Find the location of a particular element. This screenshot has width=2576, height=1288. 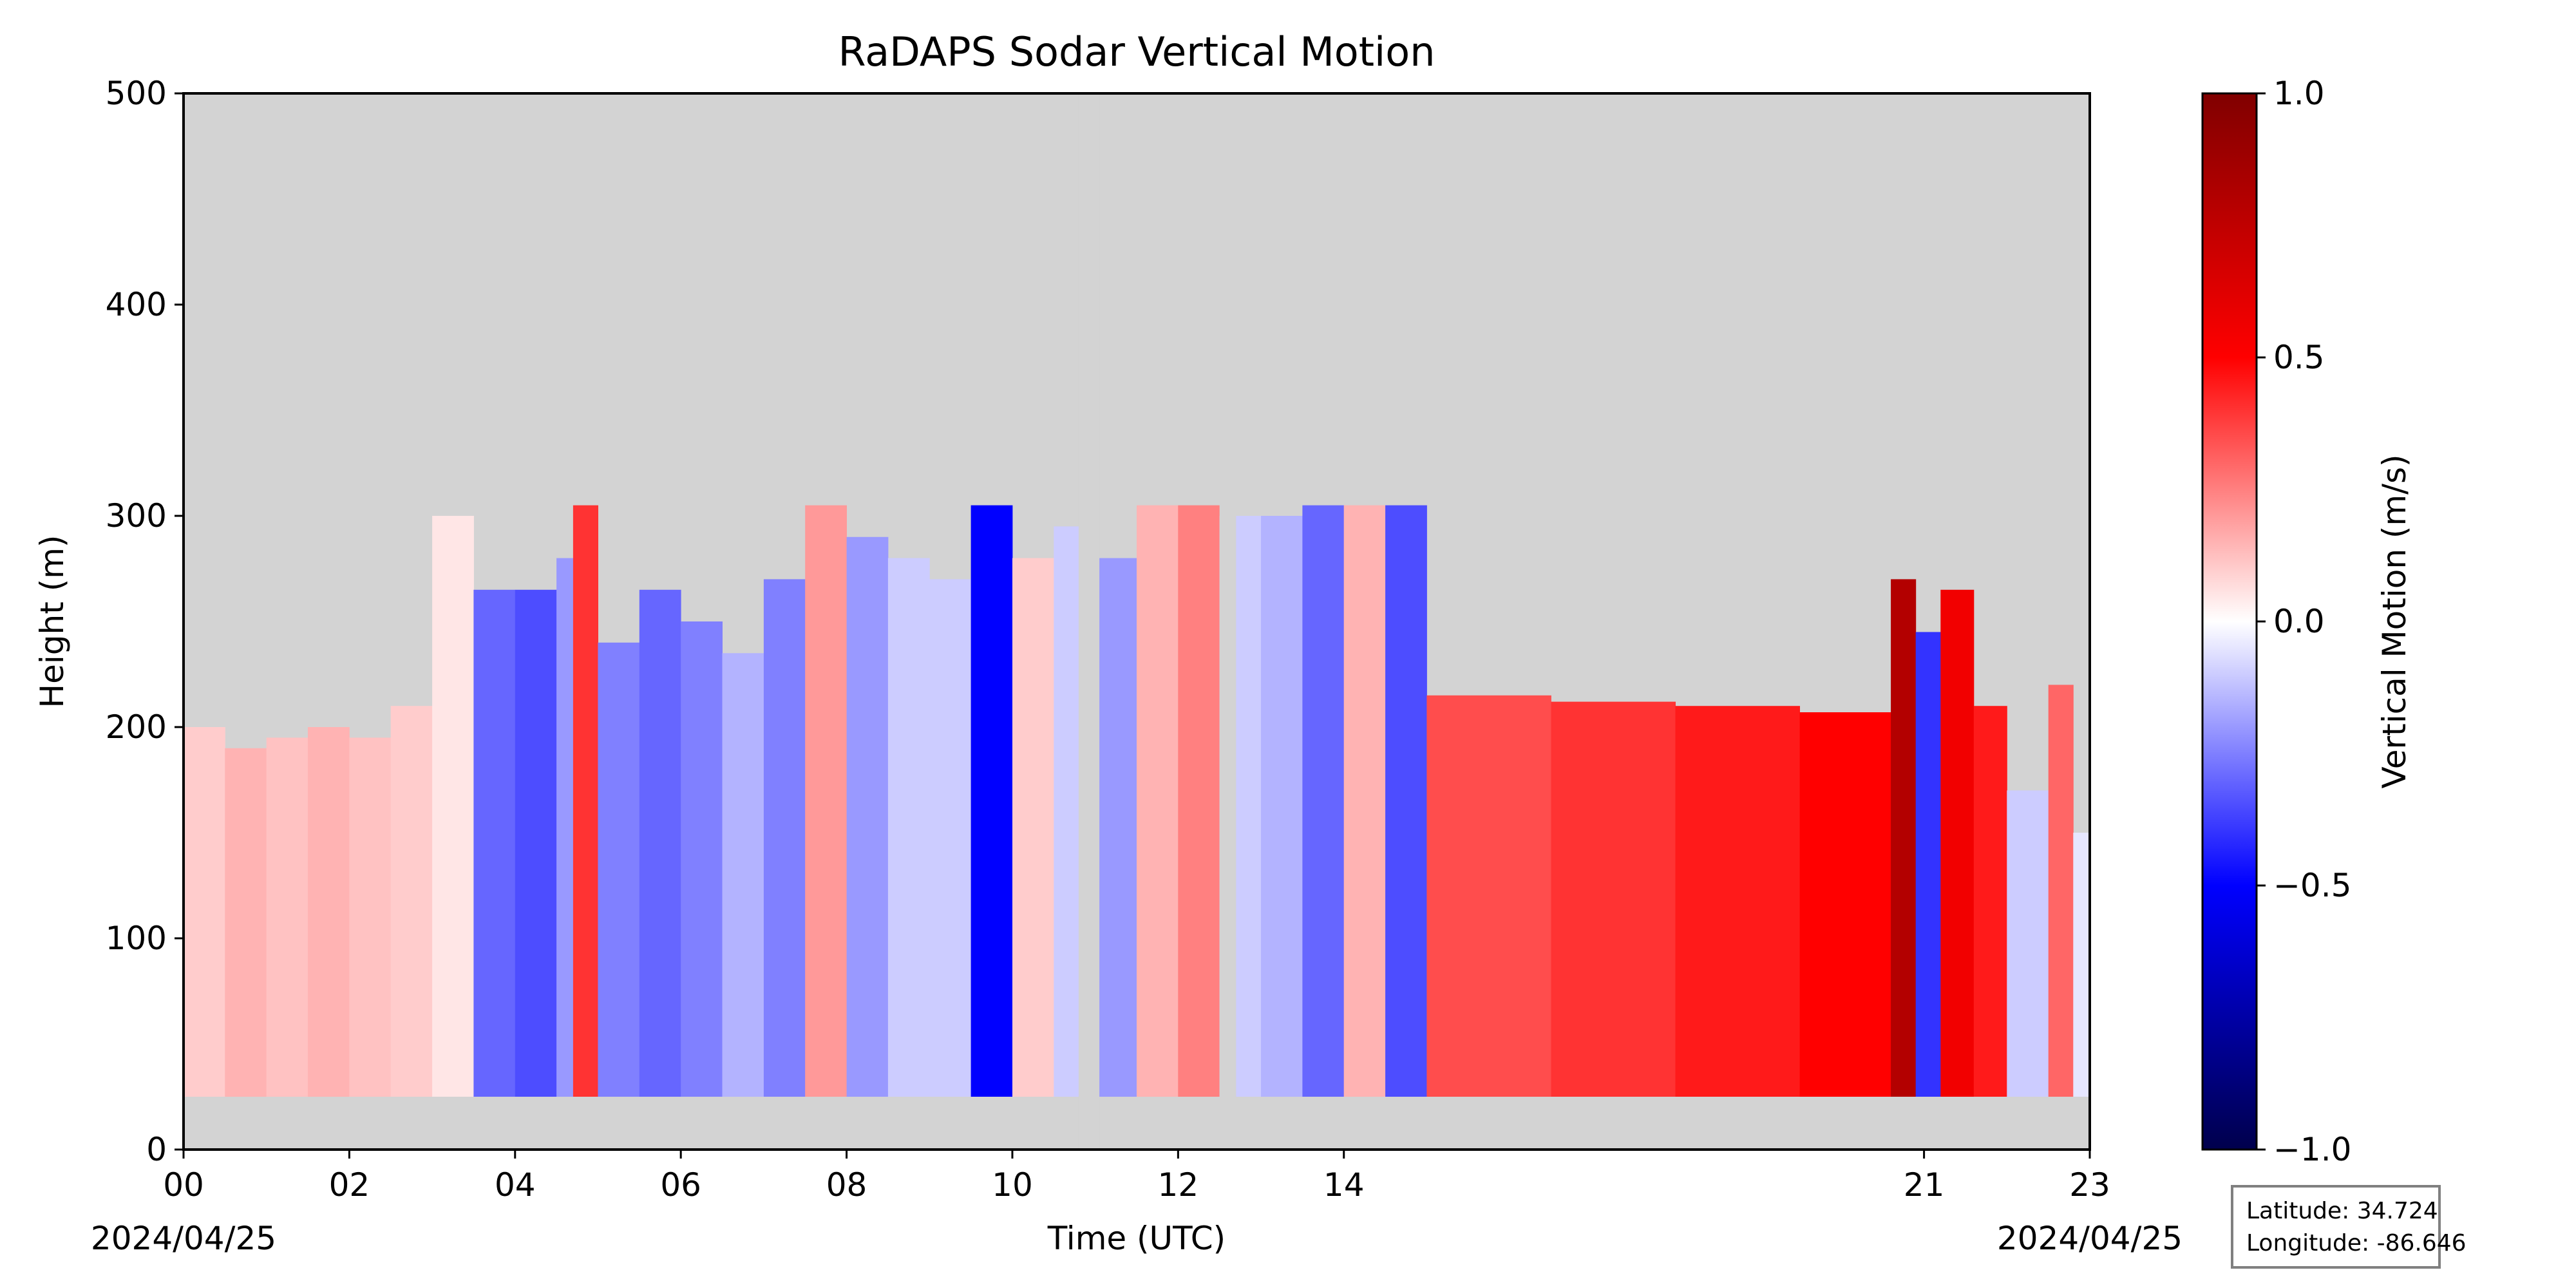

colorbar-tick-label: 1.0 is located at coordinates (2299, 93).